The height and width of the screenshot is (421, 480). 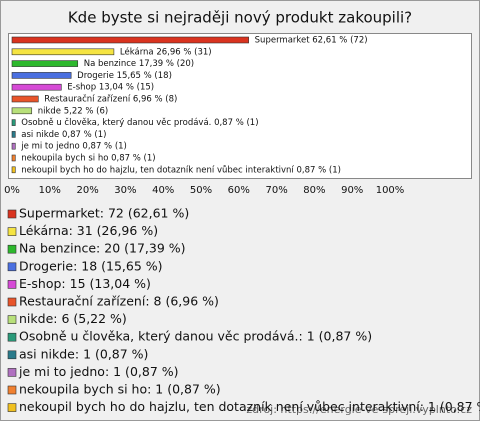 What do you see at coordinates (276, 190) in the screenshot?
I see `x-tick-label: 70%` at bounding box center [276, 190].